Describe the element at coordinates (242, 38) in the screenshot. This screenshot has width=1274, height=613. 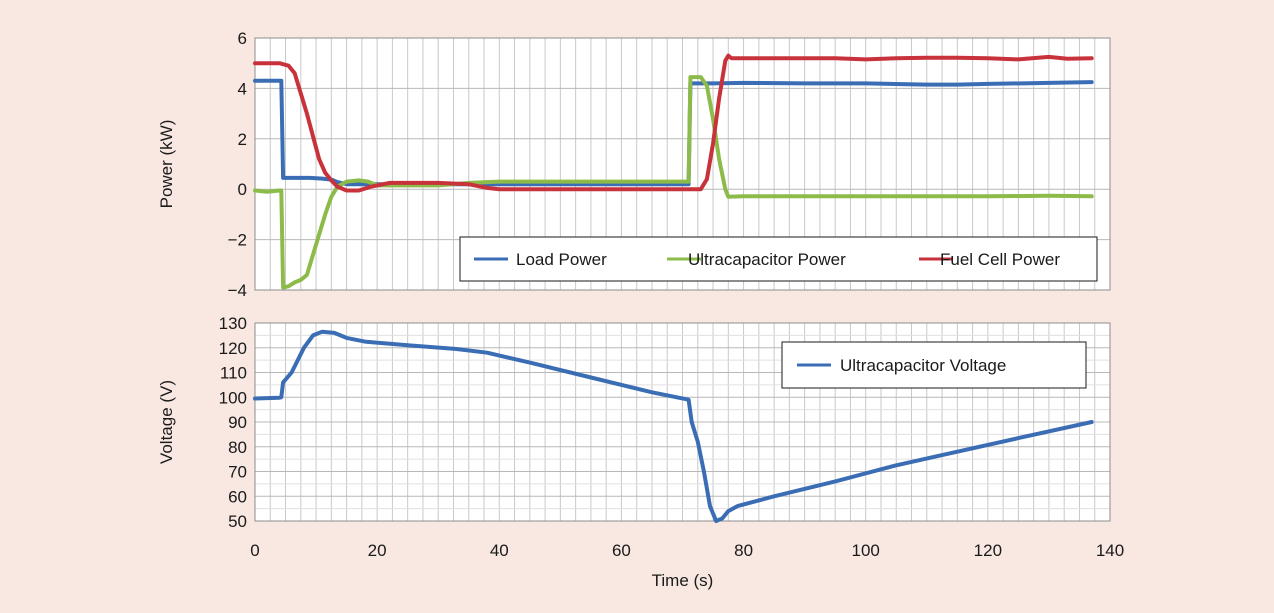
I see `power-plot-y-tick-label: 6` at that location.